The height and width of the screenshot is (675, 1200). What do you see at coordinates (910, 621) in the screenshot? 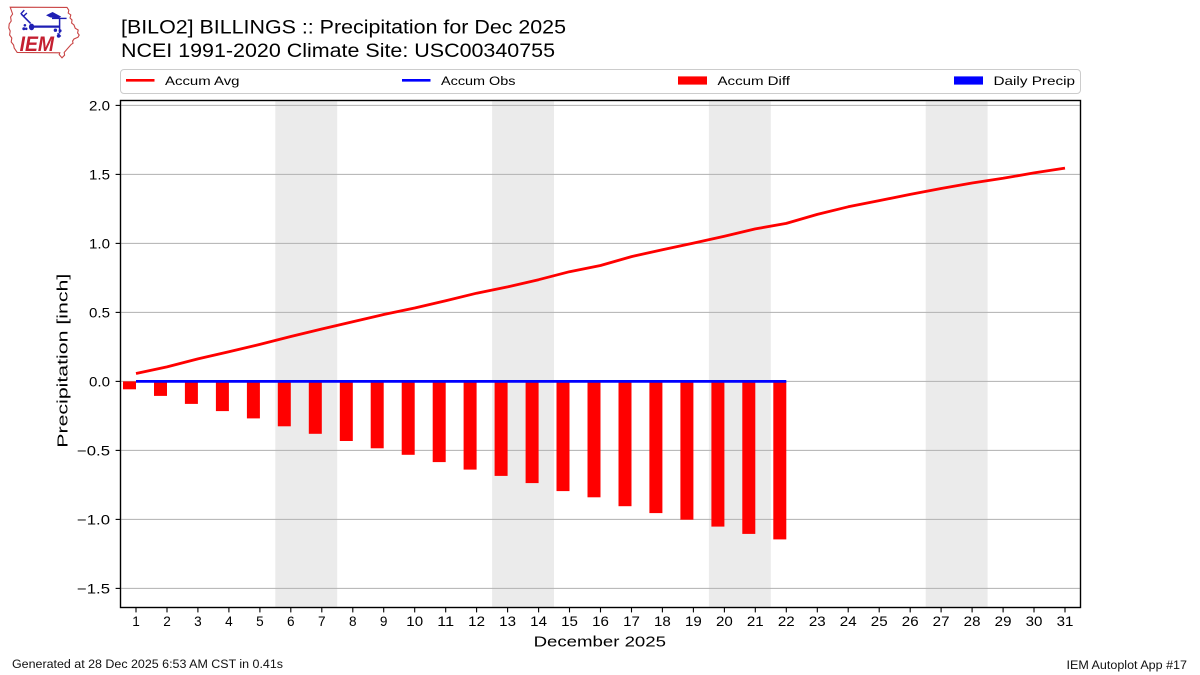
I see `svg-text: 26` at bounding box center [910, 621].